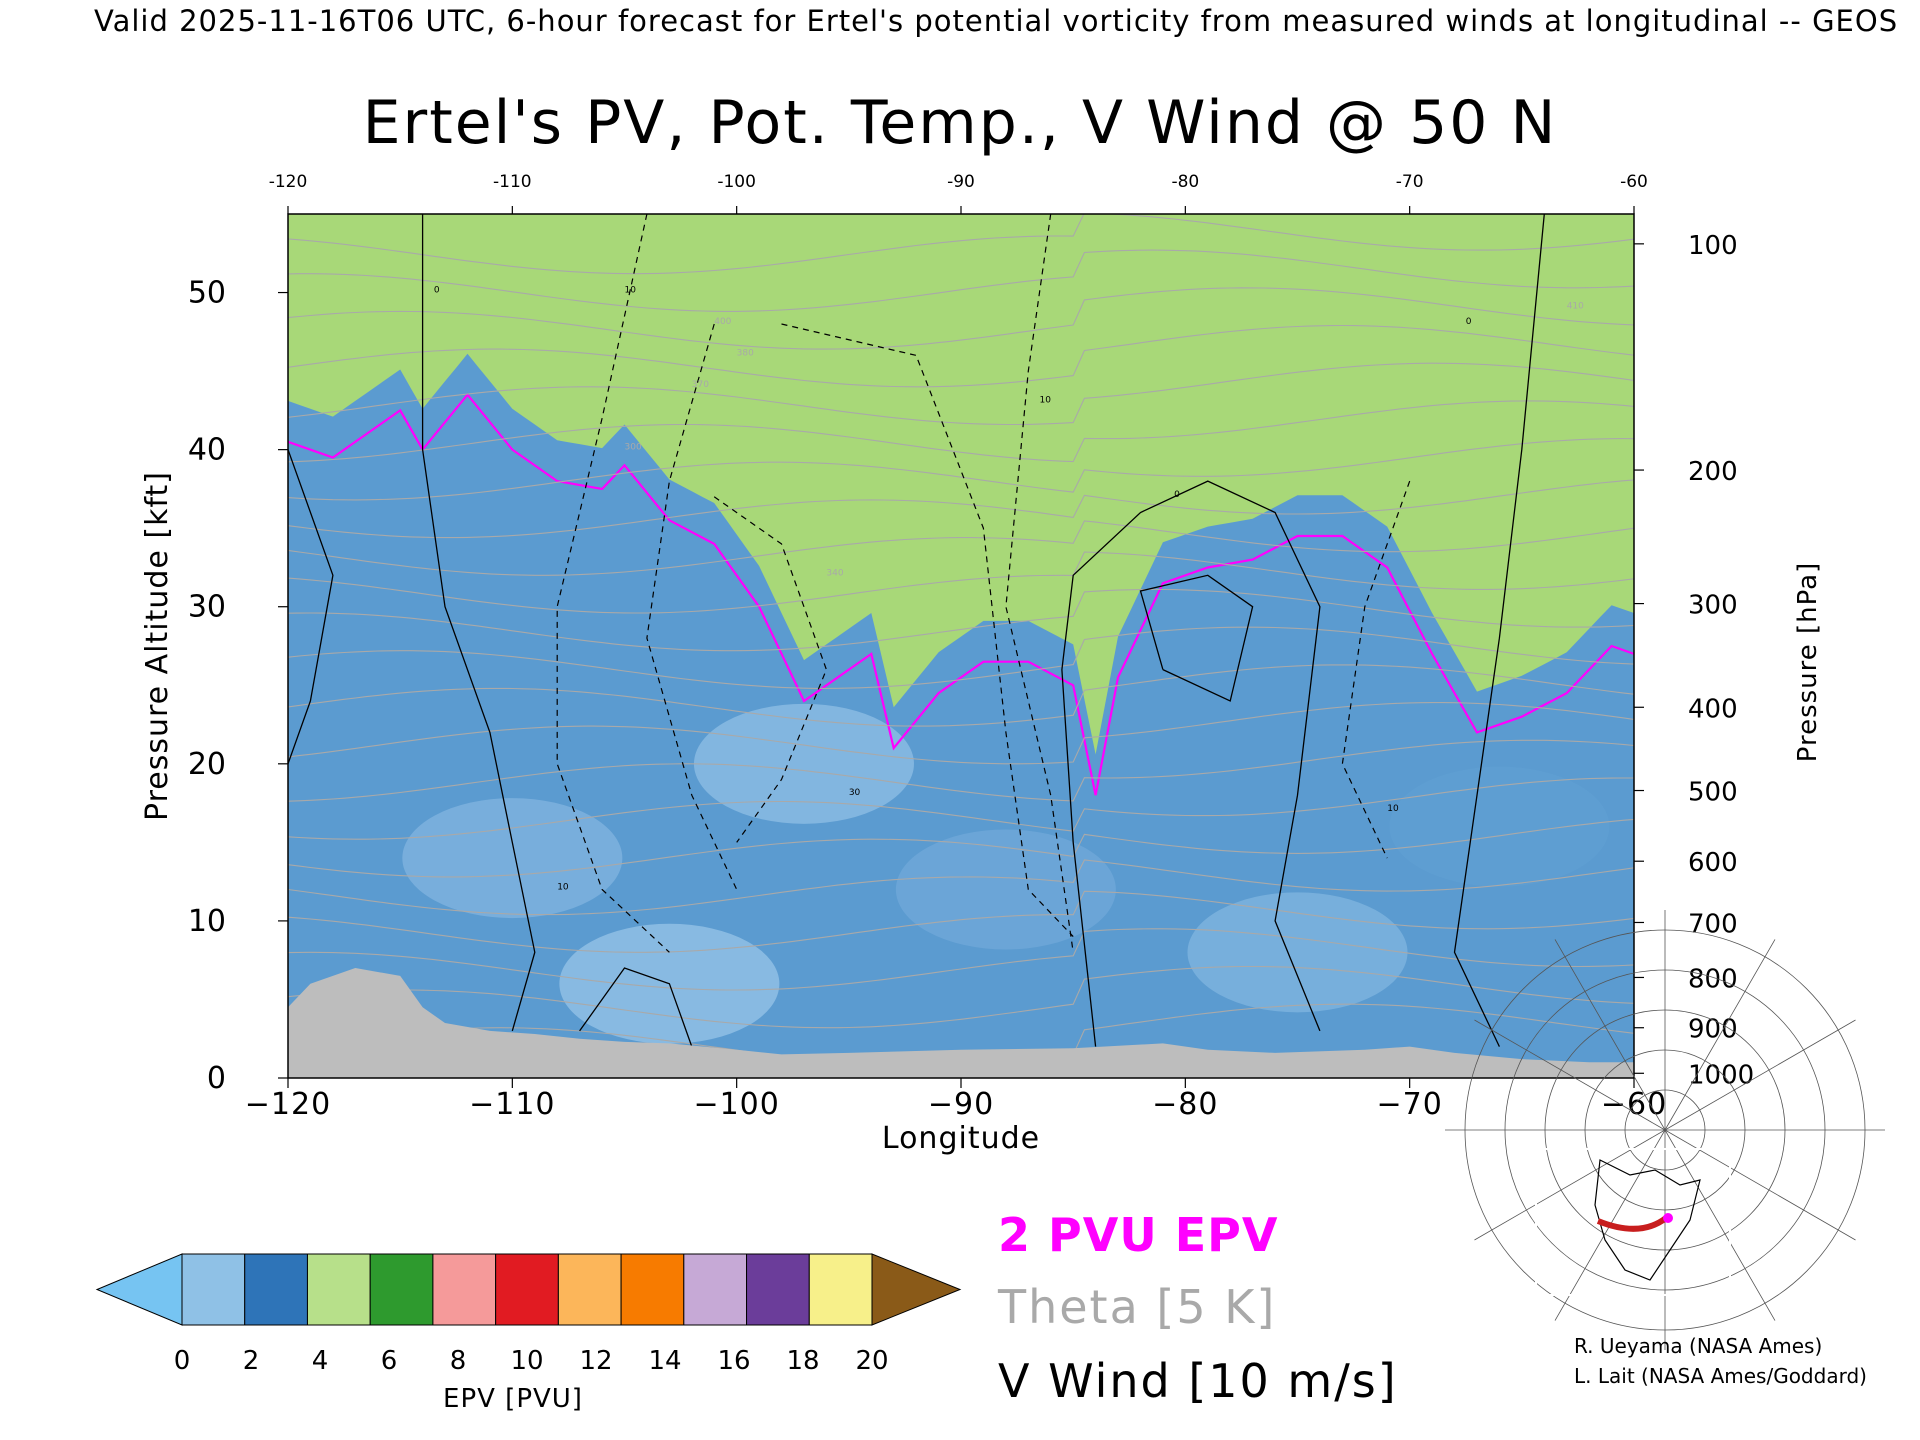  I want to click on colorbar-tick-label: 8, so click(458, 1361).